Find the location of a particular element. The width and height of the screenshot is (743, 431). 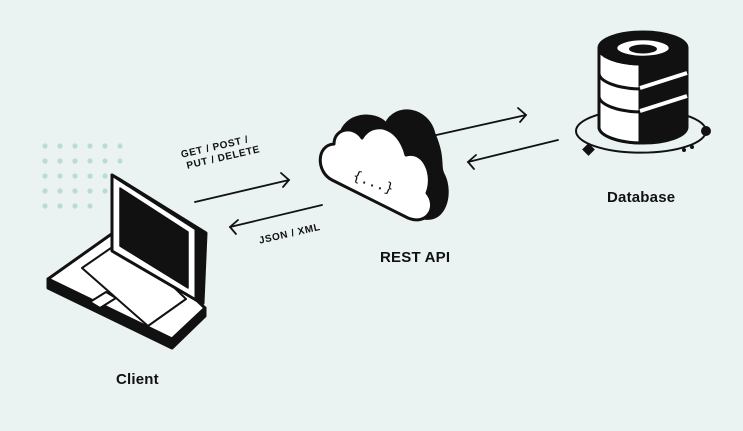

database-icon is located at coordinates (643, 93).